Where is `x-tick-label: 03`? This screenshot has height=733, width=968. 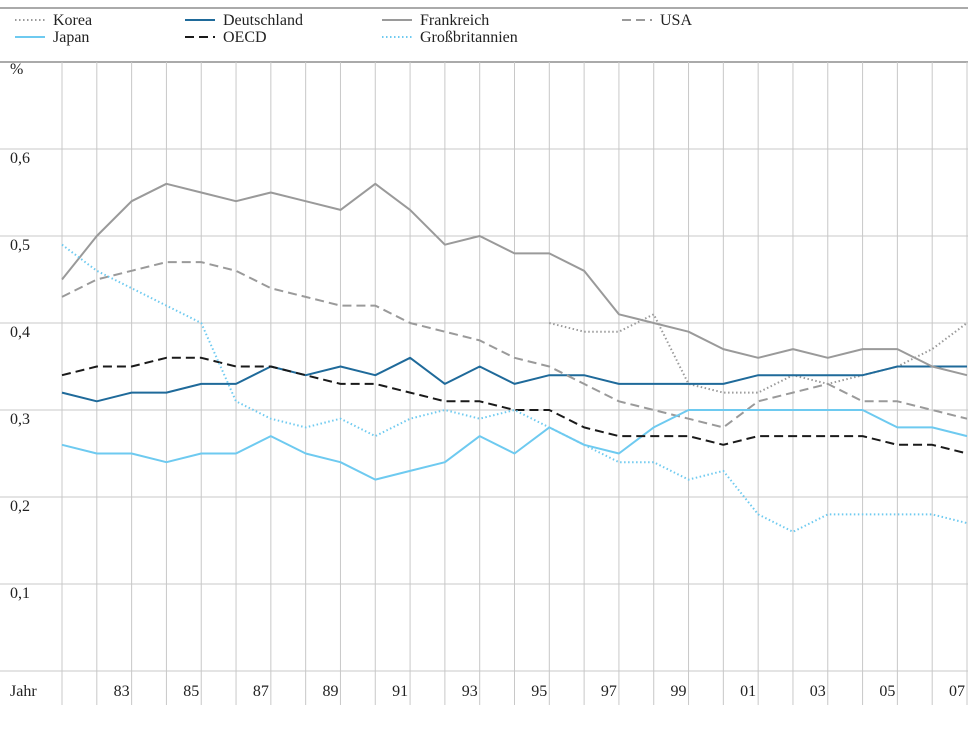 x-tick-label: 03 is located at coordinates (818, 691).